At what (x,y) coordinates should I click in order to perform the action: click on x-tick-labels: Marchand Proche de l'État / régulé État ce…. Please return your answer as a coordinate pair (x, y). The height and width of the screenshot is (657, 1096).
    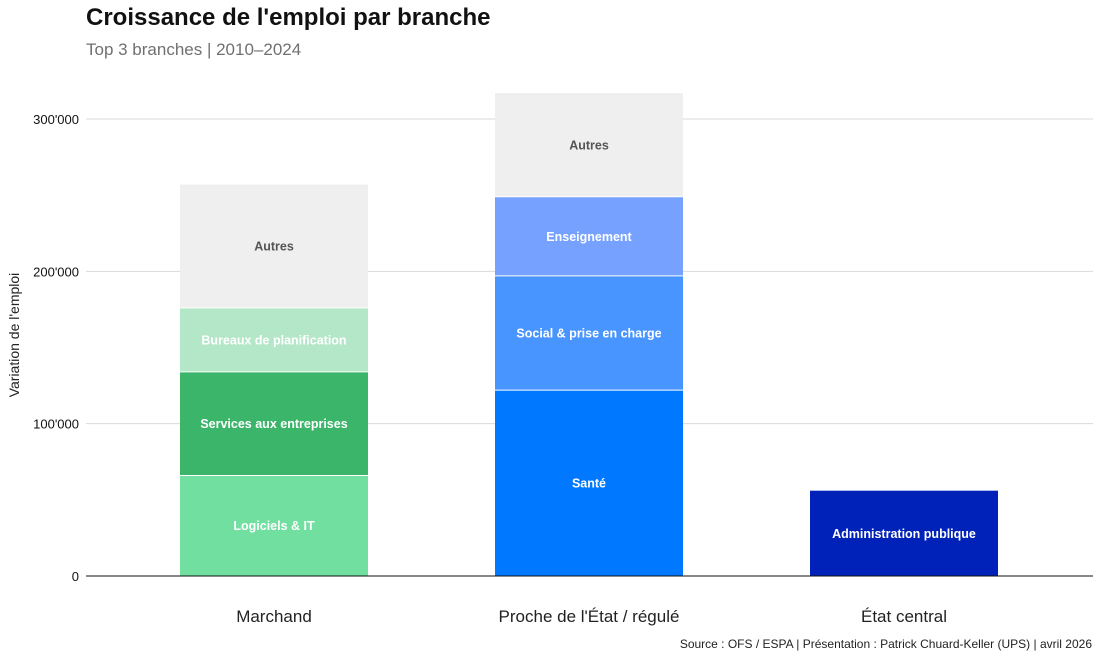
    Looking at the image, I should click on (591, 616).